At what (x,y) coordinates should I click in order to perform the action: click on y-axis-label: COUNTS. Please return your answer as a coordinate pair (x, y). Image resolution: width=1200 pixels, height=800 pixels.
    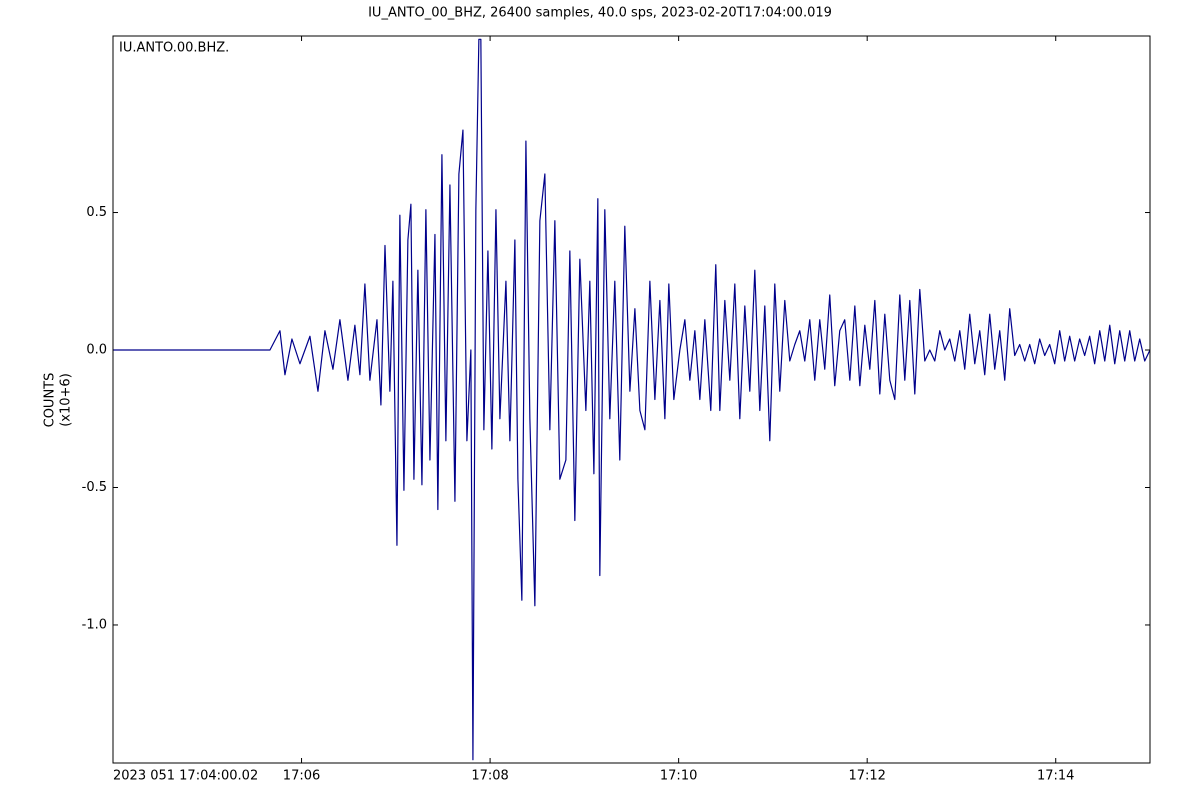
    Looking at the image, I should click on (50, 400).